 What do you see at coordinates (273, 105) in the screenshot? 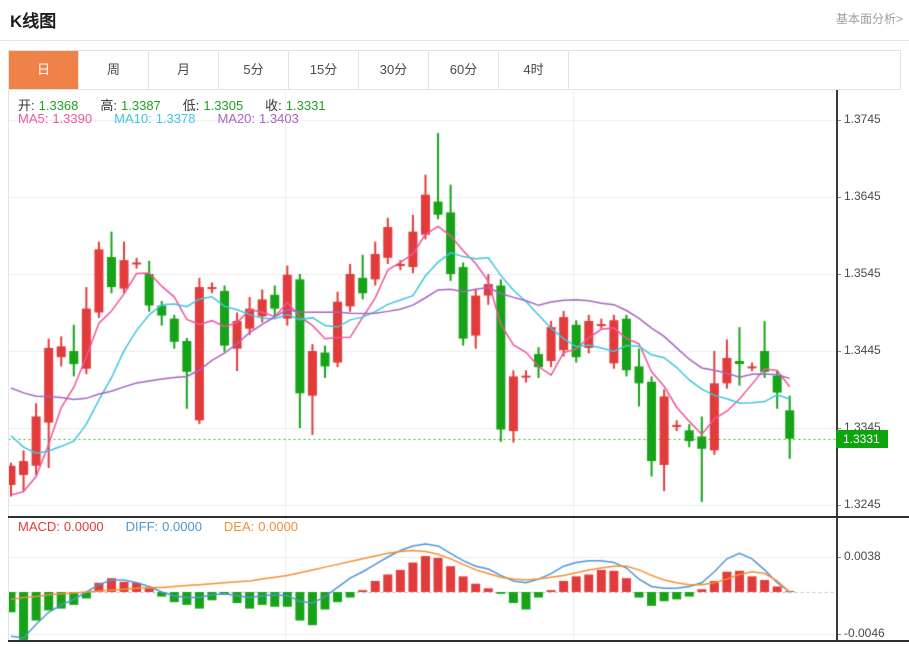
I see `legend-label: 收:` at bounding box center [273, 105].